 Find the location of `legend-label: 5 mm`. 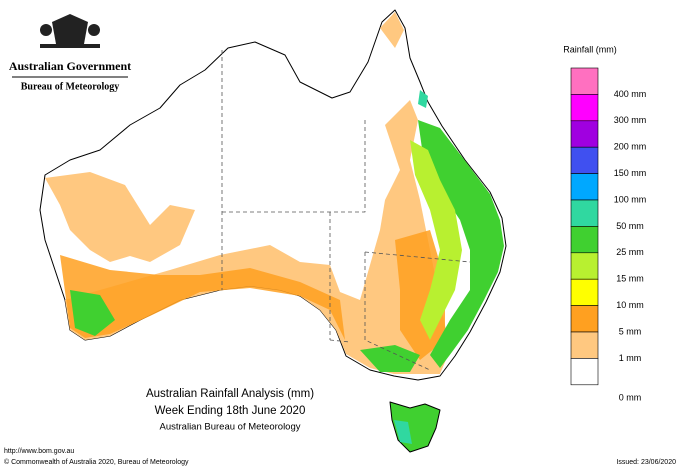

legend-label: 5 mm is located at coordinates (630, 331).